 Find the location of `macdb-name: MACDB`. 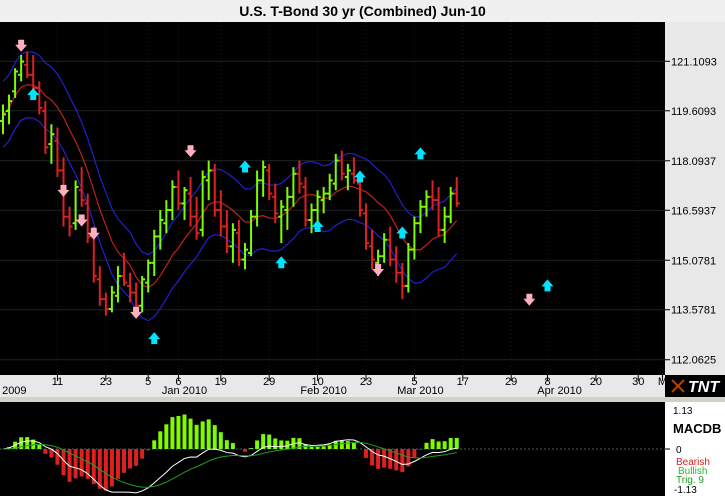

macdb-name: MACDB is located at coordinates (697, 428).